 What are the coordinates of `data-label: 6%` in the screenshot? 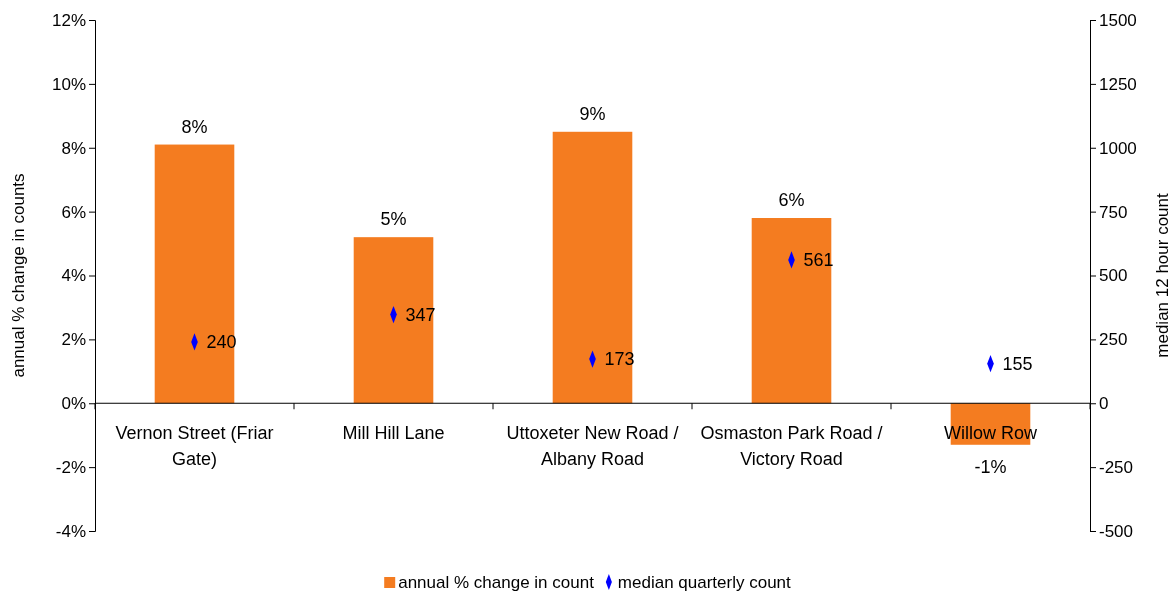 It's located at (791, 200).